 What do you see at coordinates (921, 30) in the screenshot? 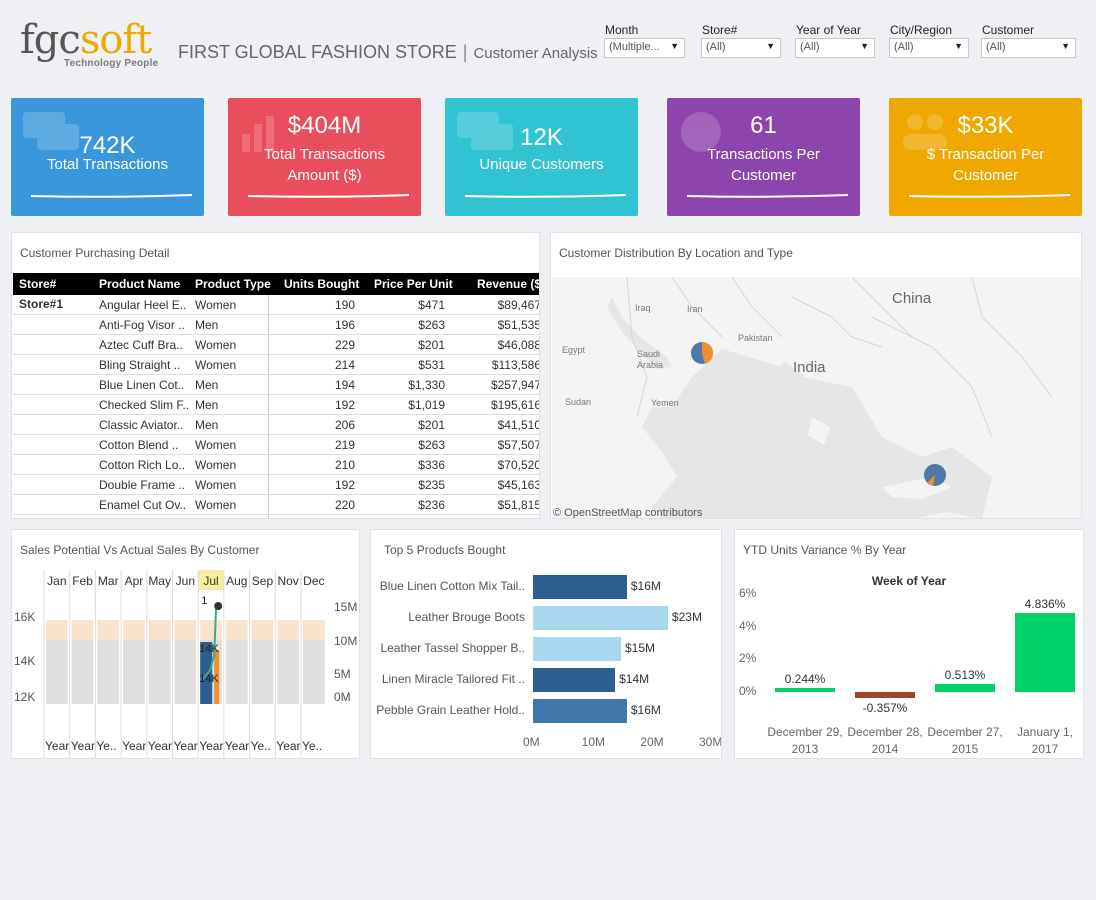
I see `filter-label: City/Region` at bounding box center [921, 30].